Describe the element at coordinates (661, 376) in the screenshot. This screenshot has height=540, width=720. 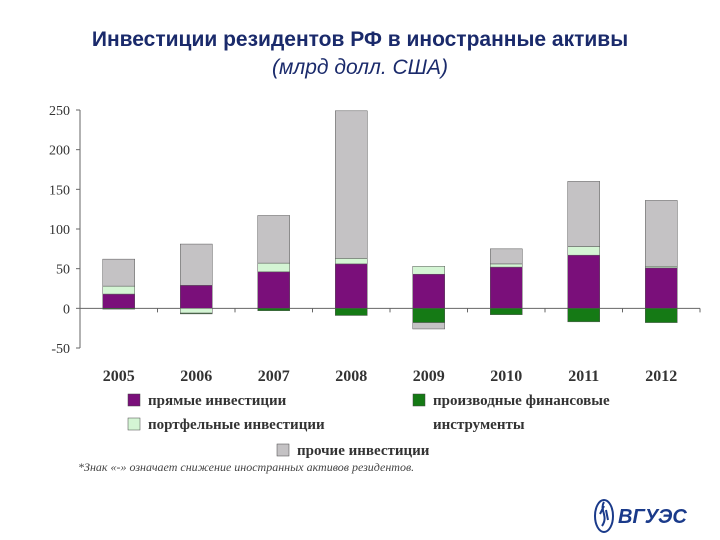
I see `x-tick-label-2012: 2012` at that location.